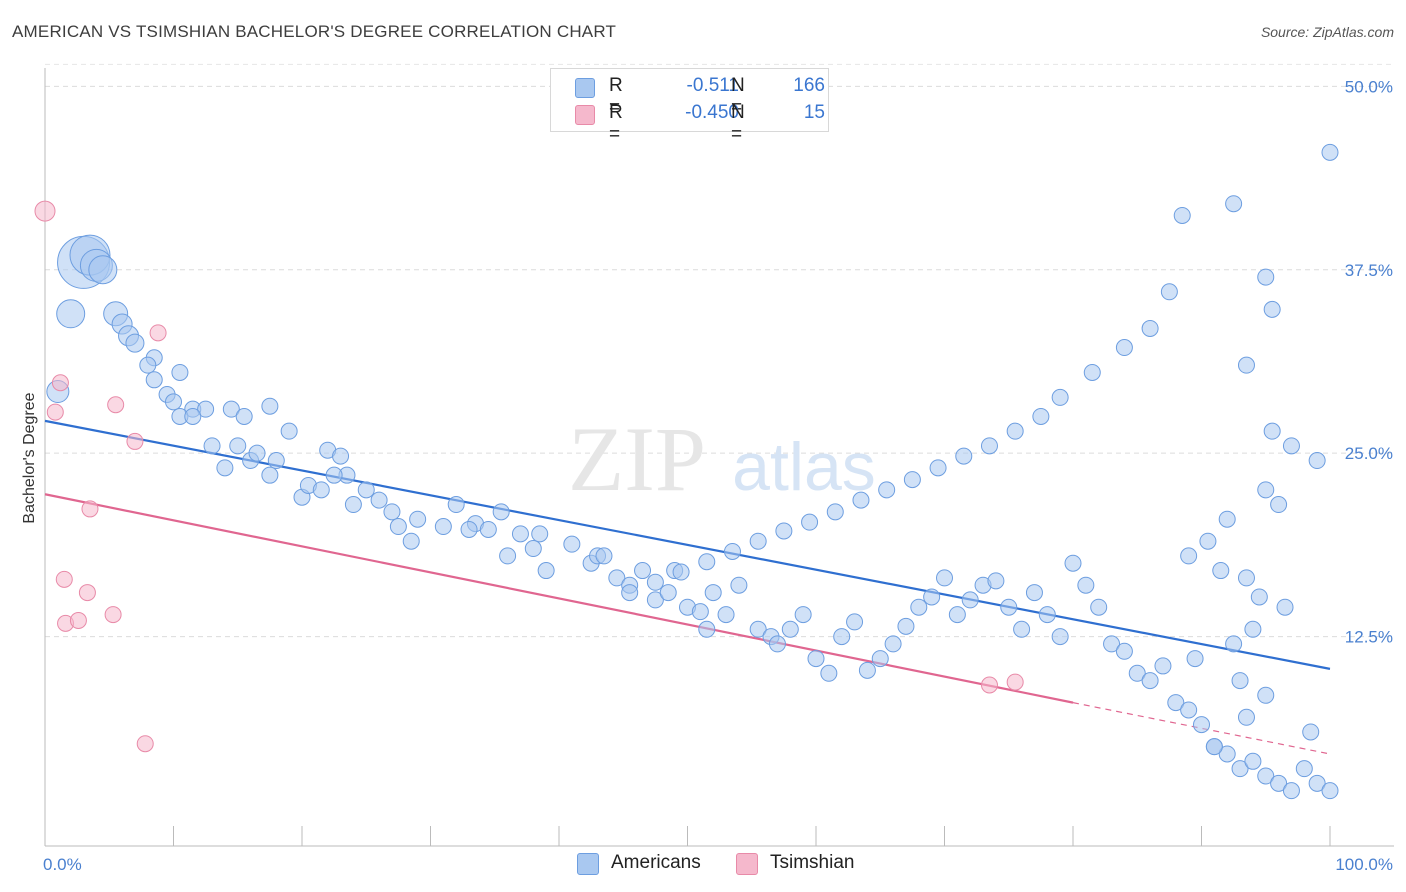 The image size is (1406, 892). Describe the element at coordinates (1369, 453) in the screenshot. I see `y-tick-label: 25.0%` at that location.